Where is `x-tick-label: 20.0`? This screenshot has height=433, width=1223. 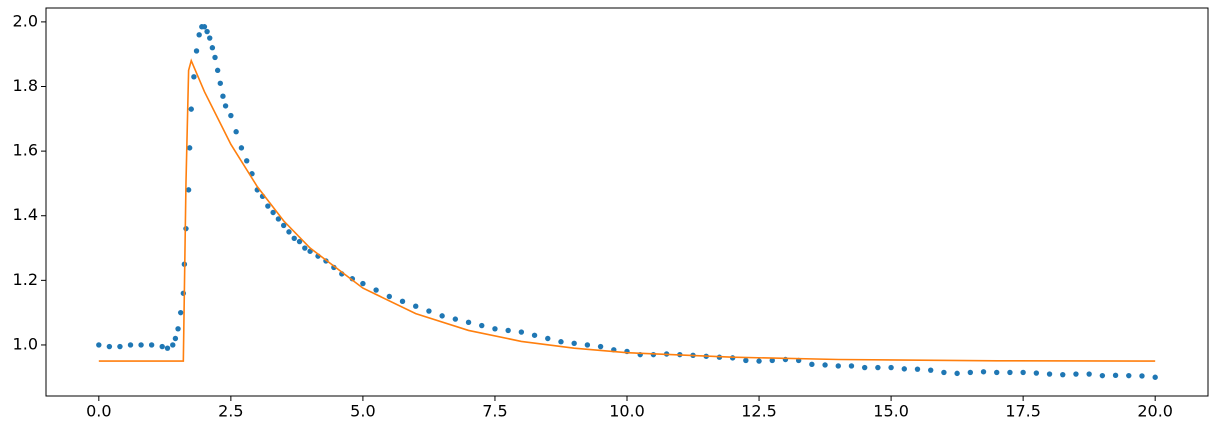
x-tick-label: 20.0 is located at coordinates (1155, 411).